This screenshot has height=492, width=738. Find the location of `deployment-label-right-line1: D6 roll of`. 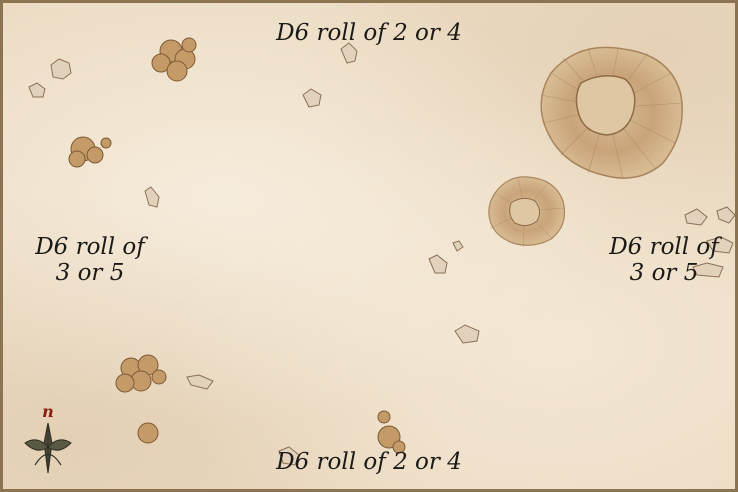

deployment-label-right-line1: D6 roll of is located at coordinates (664, 247).